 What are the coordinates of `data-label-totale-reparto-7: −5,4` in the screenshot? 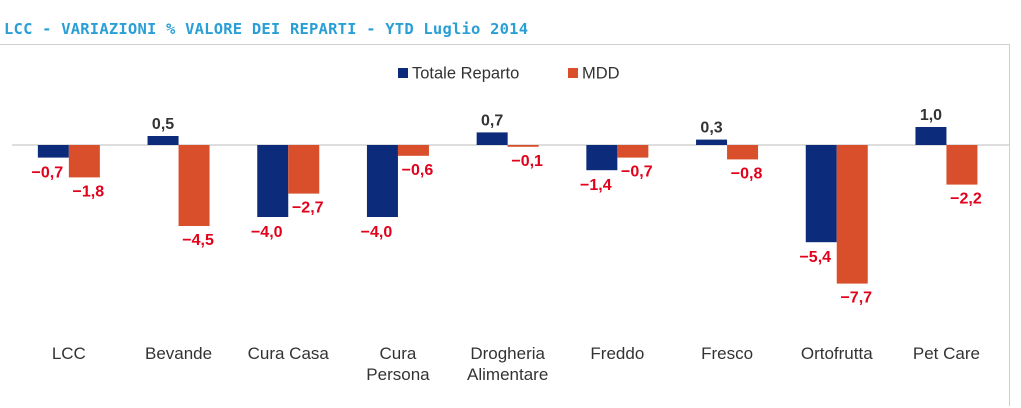 It's located at (815, 257).